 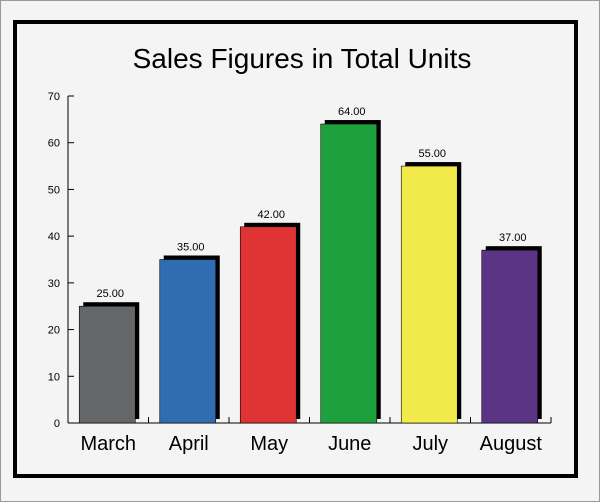 What do you see at coordinates (269, 444) in the screenshot?
I see `x-tick-label: May` at bounding box center [269, 444].